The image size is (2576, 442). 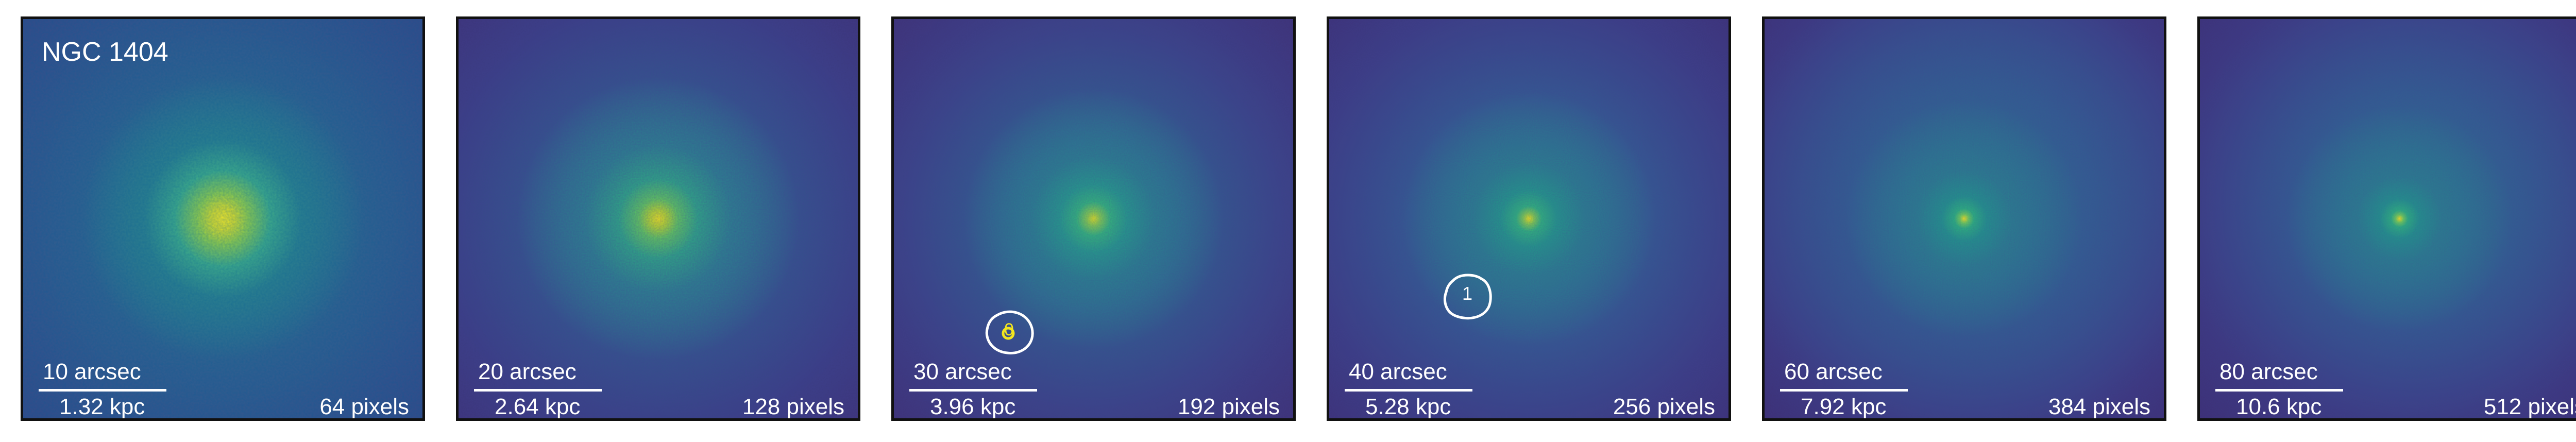 What do you see at coordinates (1228, 406) in the screenshot?
I see `pixel-size-label: 192 pixels` at bounding box center [1228, 406].